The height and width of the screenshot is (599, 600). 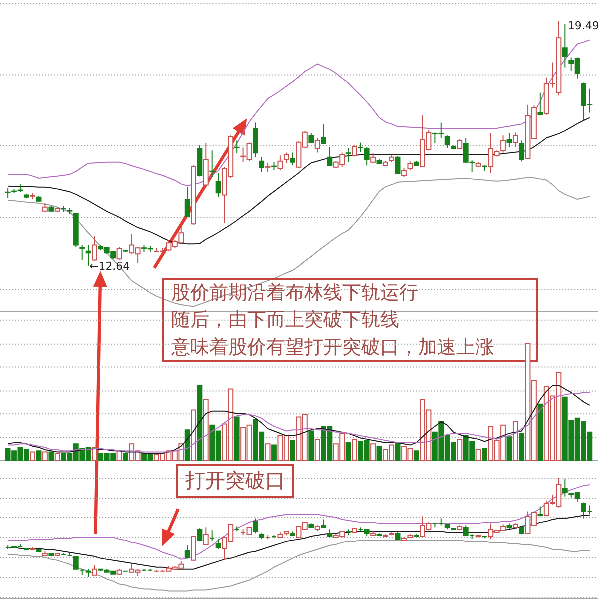 What do you see at coordinates (332, 347) in the screenshot?
I see `annotation: 意味着股价有望打开突破口，加速上涨` at bounding box center [332, 347].